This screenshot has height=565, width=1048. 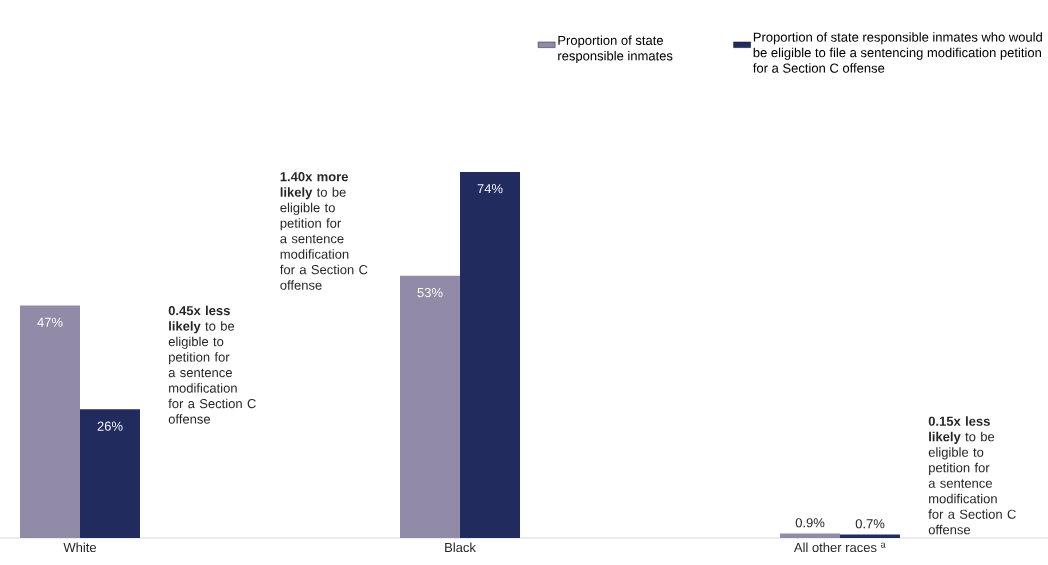 I want to click on text: 1.40x more likely to be eligible to petition for a sentence modification for a Section C offense, so click(x=324, y=231).